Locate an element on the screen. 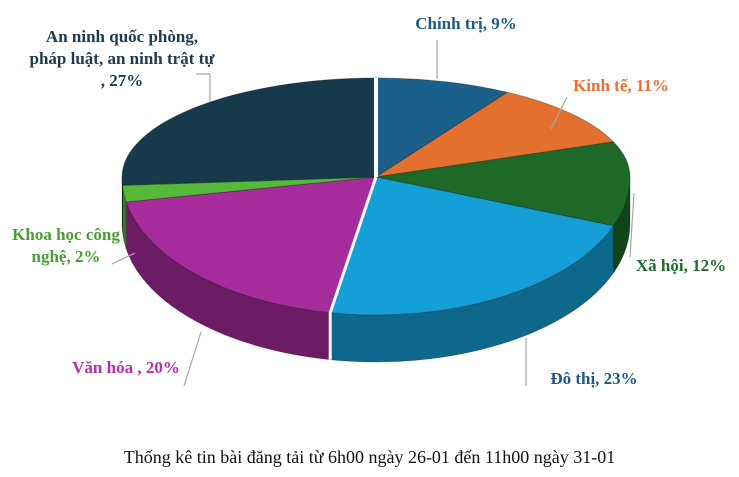  slice-separator-bottom is located at coordinates (353, 268).